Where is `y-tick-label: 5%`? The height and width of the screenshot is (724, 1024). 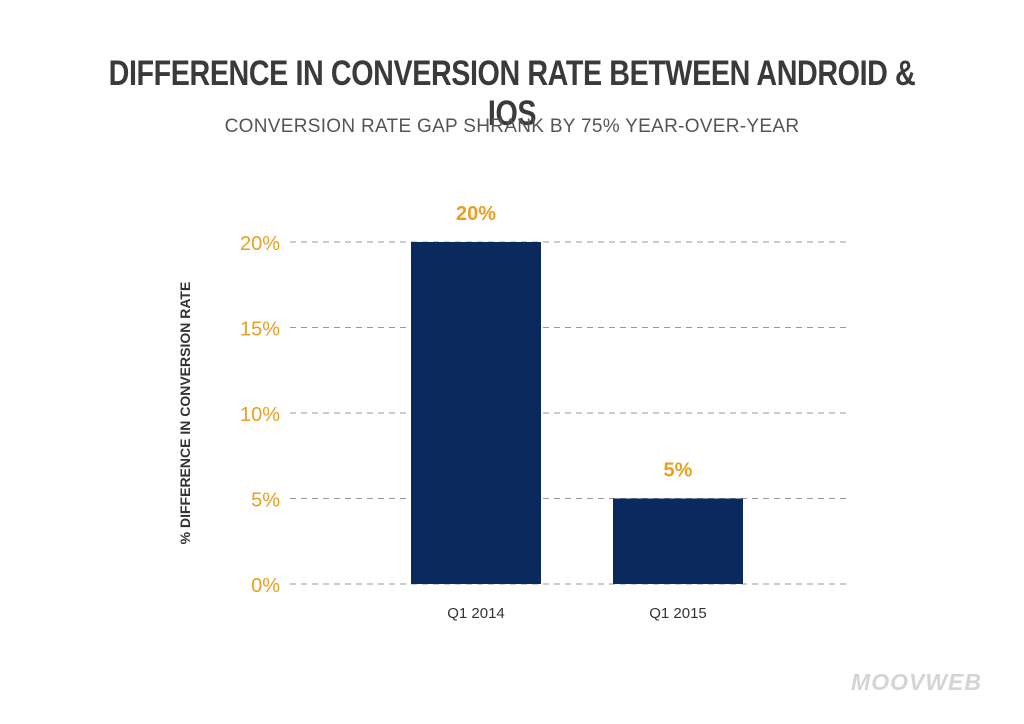
y-tick-label: 5% is located at coordinates (265, 501).